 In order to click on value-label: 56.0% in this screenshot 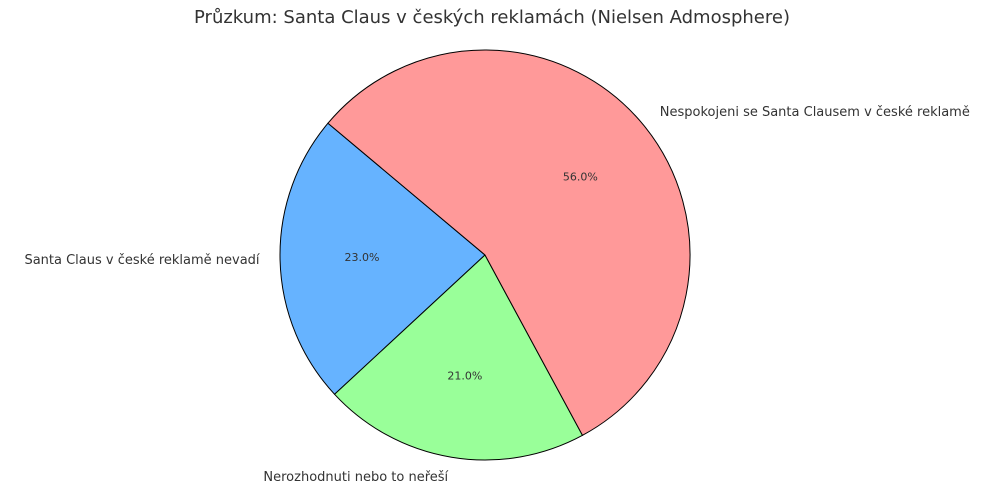, I will do `click(580, 176)`.